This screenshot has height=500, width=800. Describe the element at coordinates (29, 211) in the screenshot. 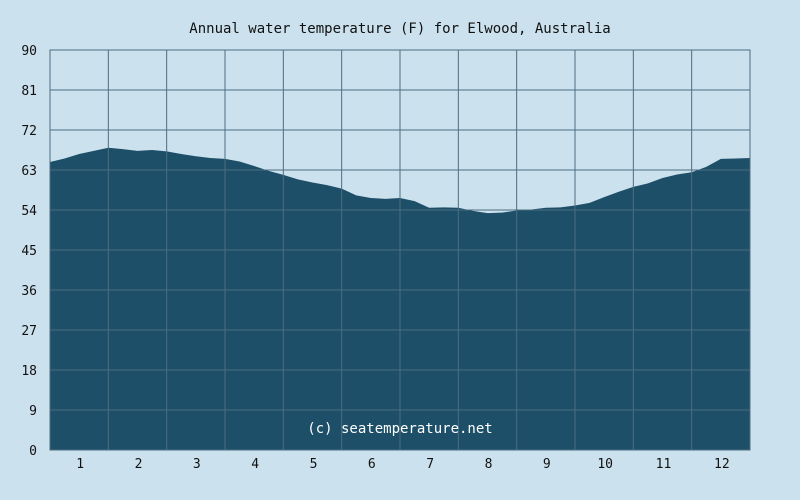

I see `y-tick-label: 54` at that location.